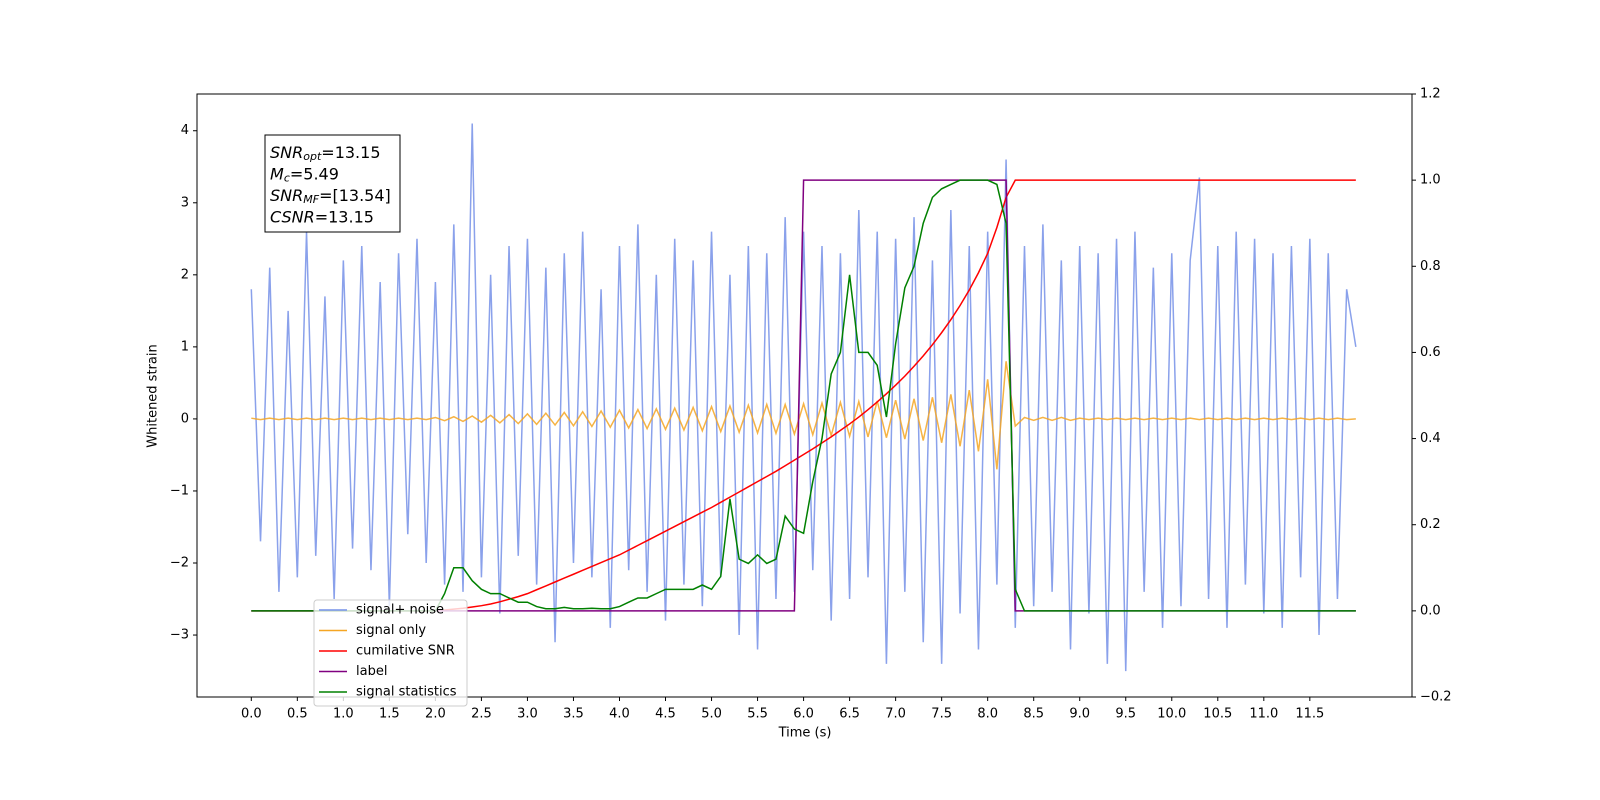  I want to click on x-tick-label: 1.5, so click(389, 714).